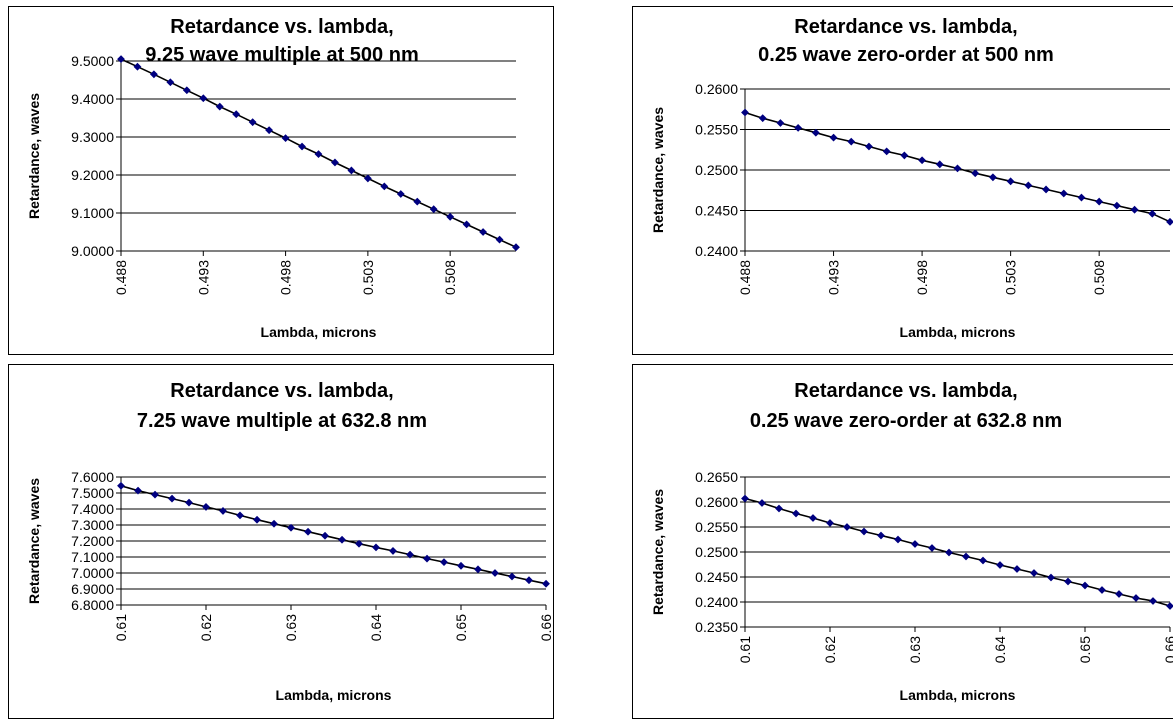 Image resolution: width=1173 pixels, height=720 pixels. I want to click on chart-4-y-axis-label: Retardance, waves, so click(658, 552).